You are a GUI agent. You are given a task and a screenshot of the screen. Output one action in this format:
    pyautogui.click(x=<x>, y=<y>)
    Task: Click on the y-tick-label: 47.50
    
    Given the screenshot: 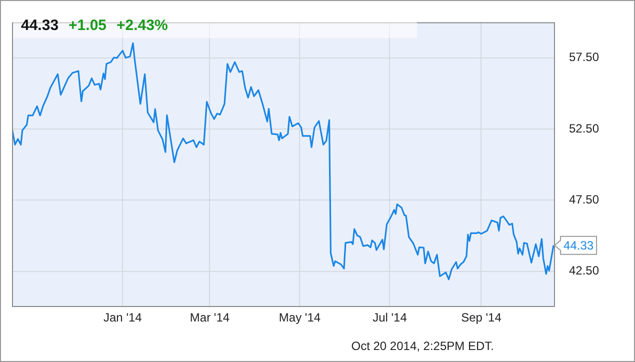 What is the action you would take?
    pyautogui.click(x=584, y=199)
    